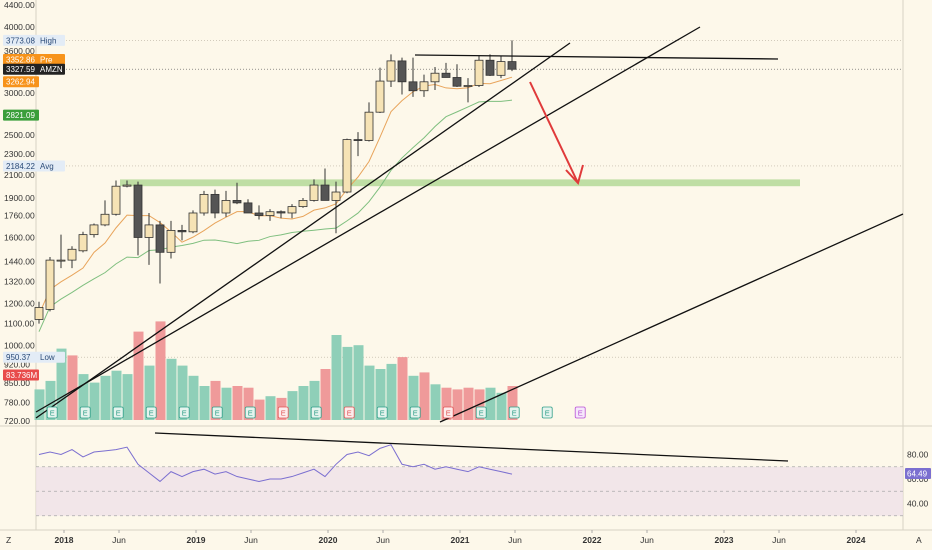 The image size is (932, 550). I want to click on price-tag-label: Pre, so click(46, 59).